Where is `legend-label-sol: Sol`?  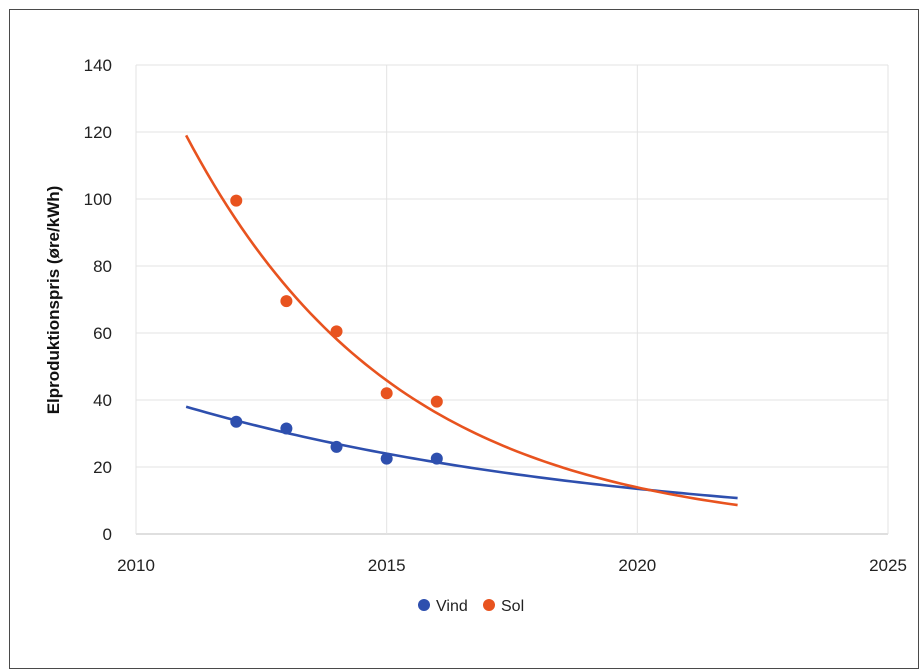
legend-label-sol: Sol is located at coordinates (512, 606).